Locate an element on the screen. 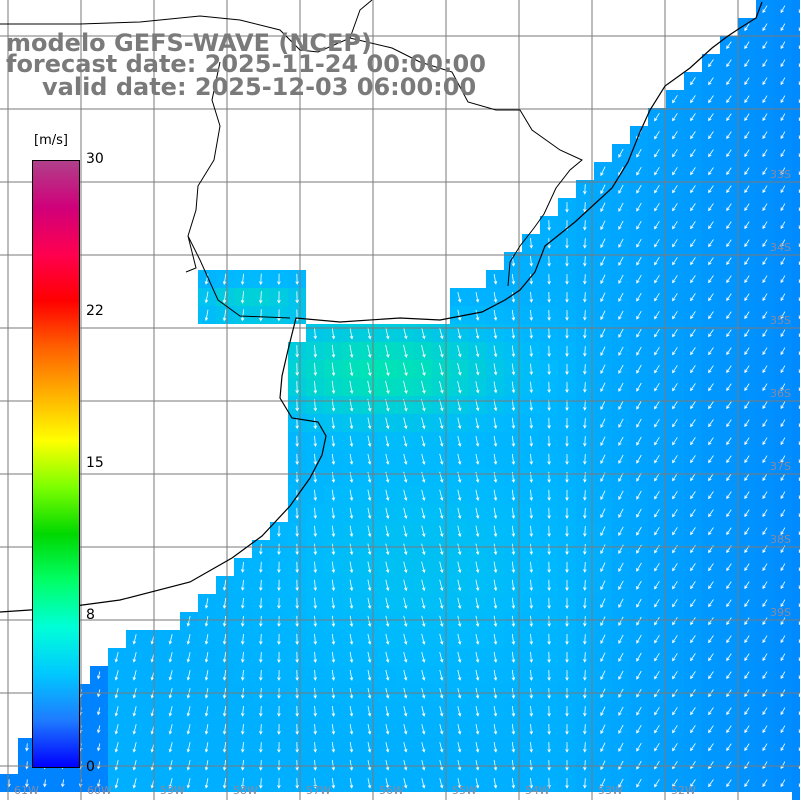 The height and width of the screenshot is (800, 800). longitude-labels: 61W 60W 59W 58W 57W 56W 55W 54W 53W 52W is located at coordinates (355, 790).